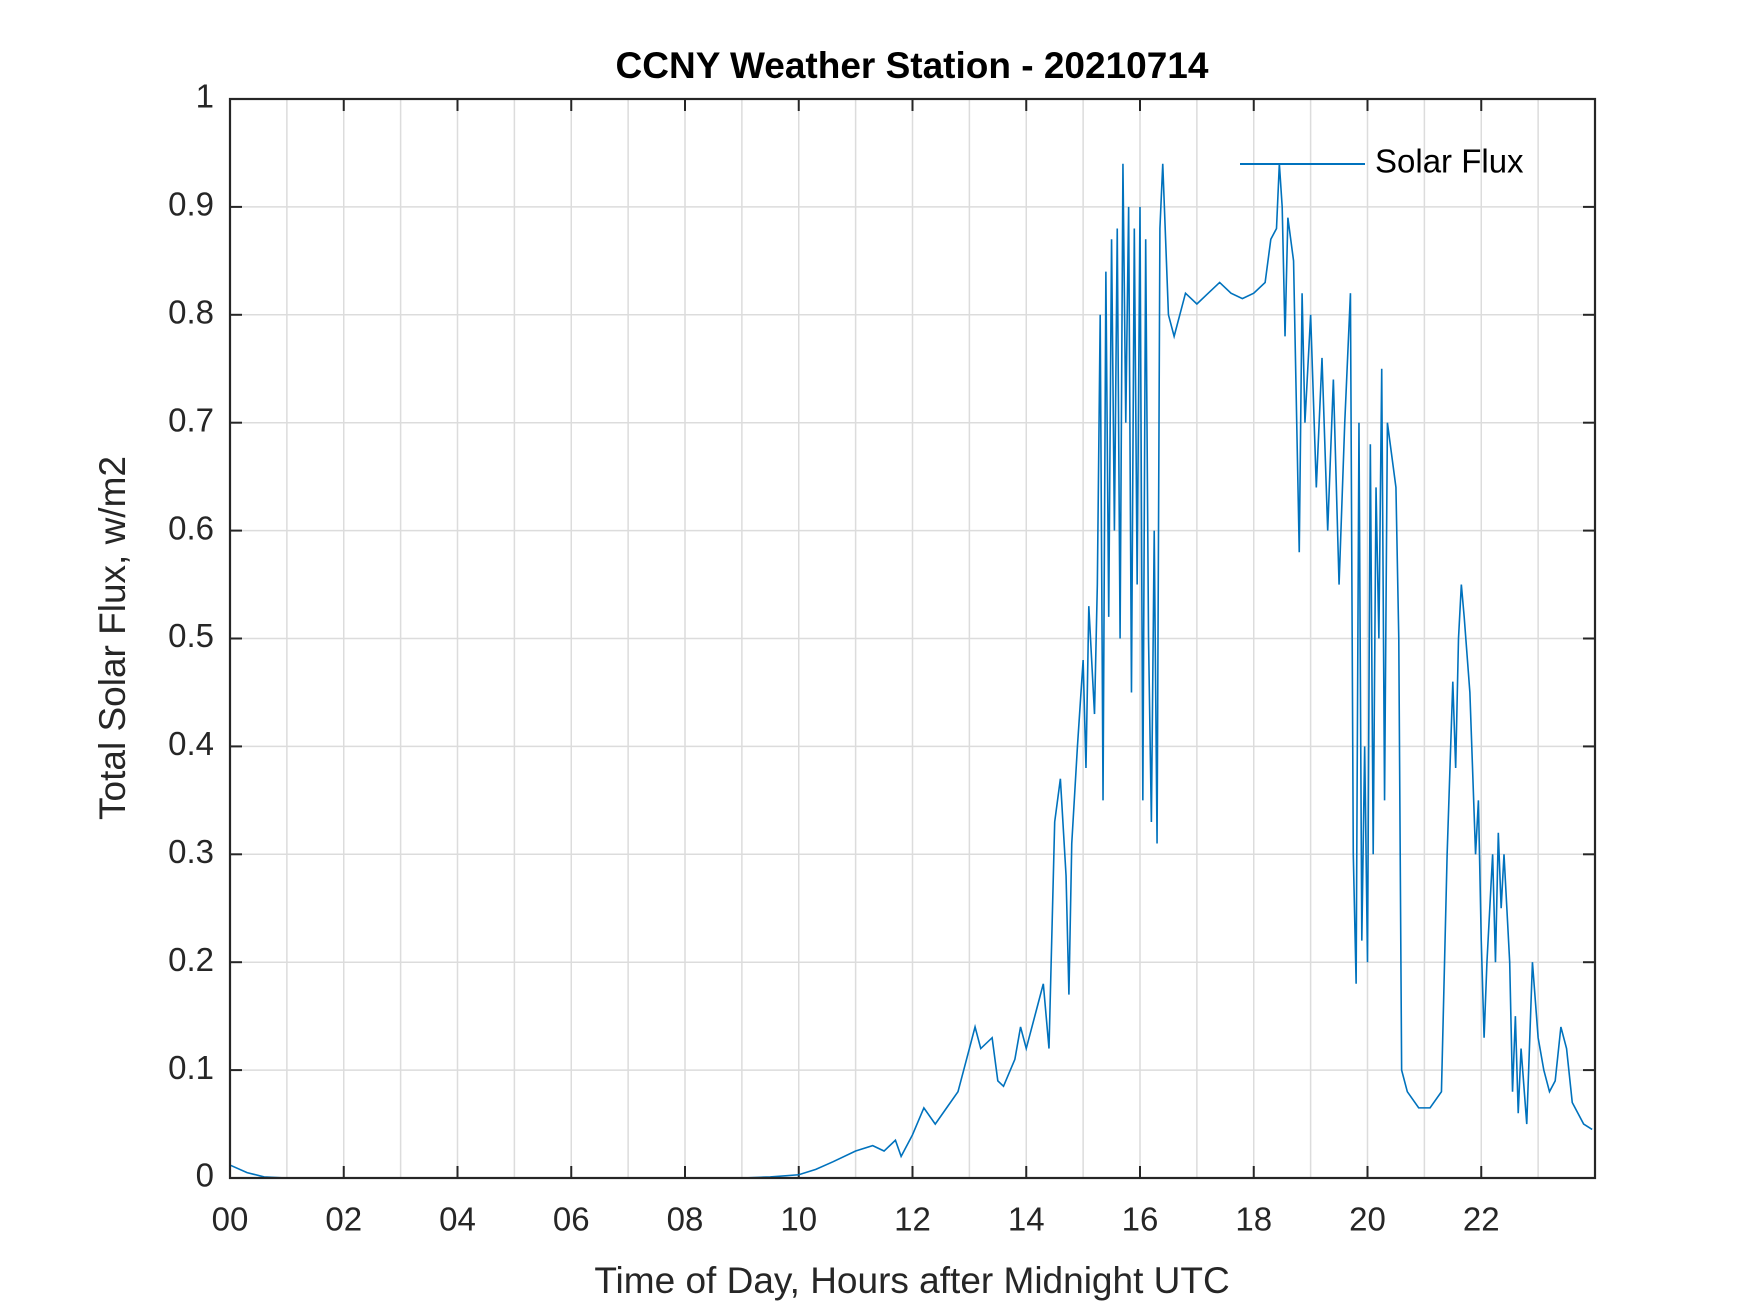 This screenshot has height=1313, width=1750. I want to click on y-tick-label: 0.6, so click(191, 527).